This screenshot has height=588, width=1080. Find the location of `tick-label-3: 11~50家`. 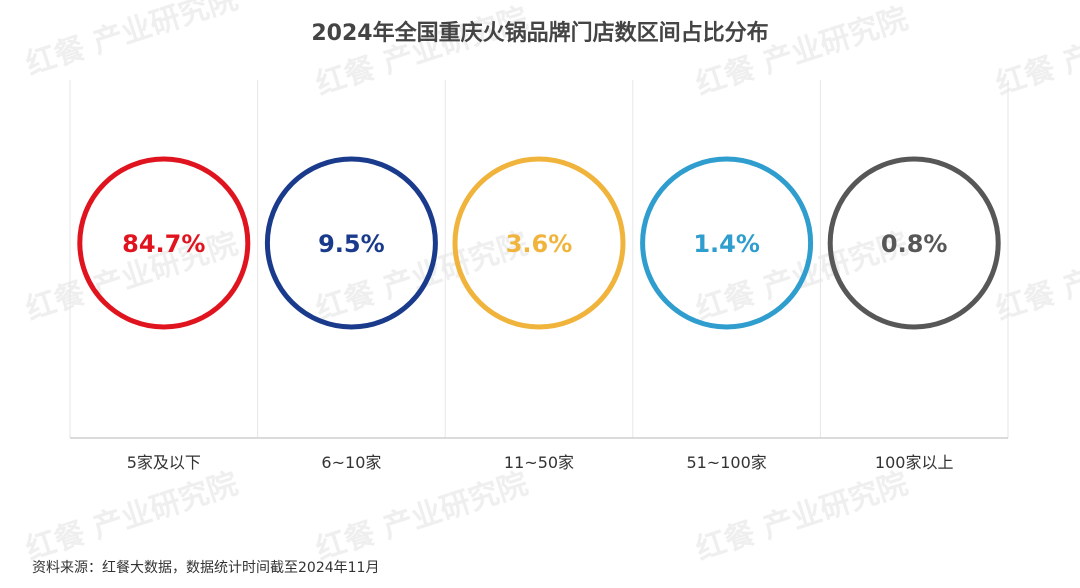

tick-label-3: 11~50家 is located at coordinates (539, 462).